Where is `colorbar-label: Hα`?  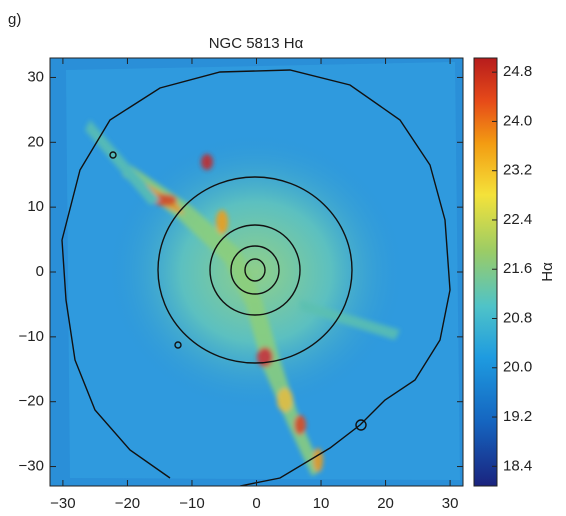 colorbar-label: Hα is located at coordinates (547, 272).